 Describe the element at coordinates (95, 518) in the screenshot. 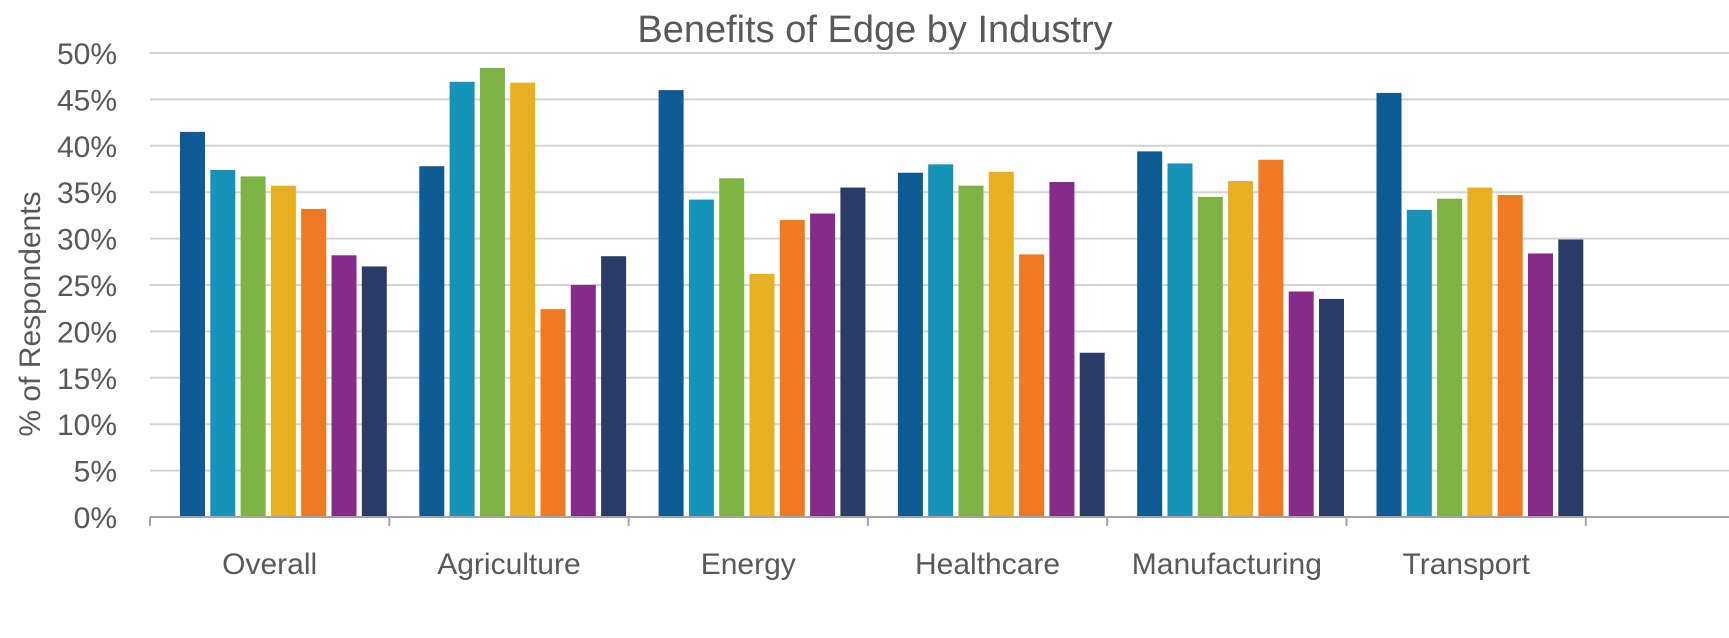

I see `y-tick-label: 0%` at that location.